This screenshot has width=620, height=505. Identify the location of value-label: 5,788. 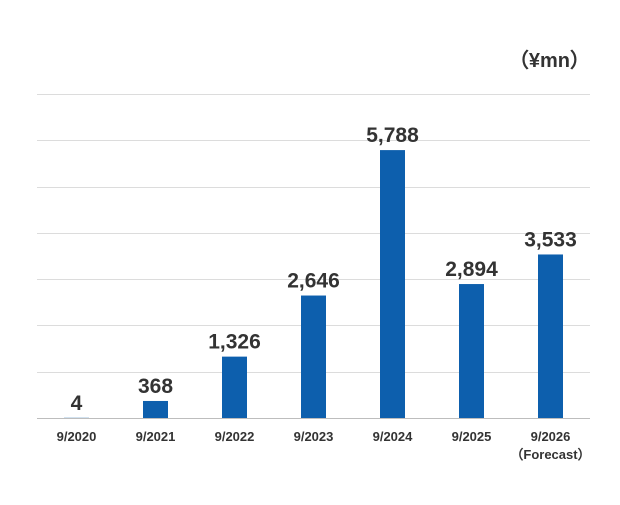
(392, 135).